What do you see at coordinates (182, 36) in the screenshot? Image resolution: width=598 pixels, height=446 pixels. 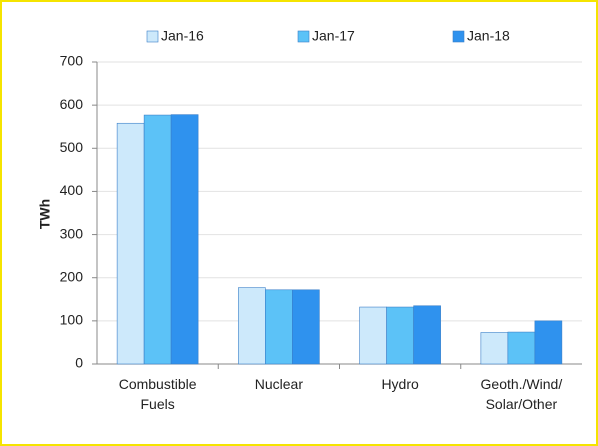 I see `legend-label: Jan-16` at bounding box center [182, 36].